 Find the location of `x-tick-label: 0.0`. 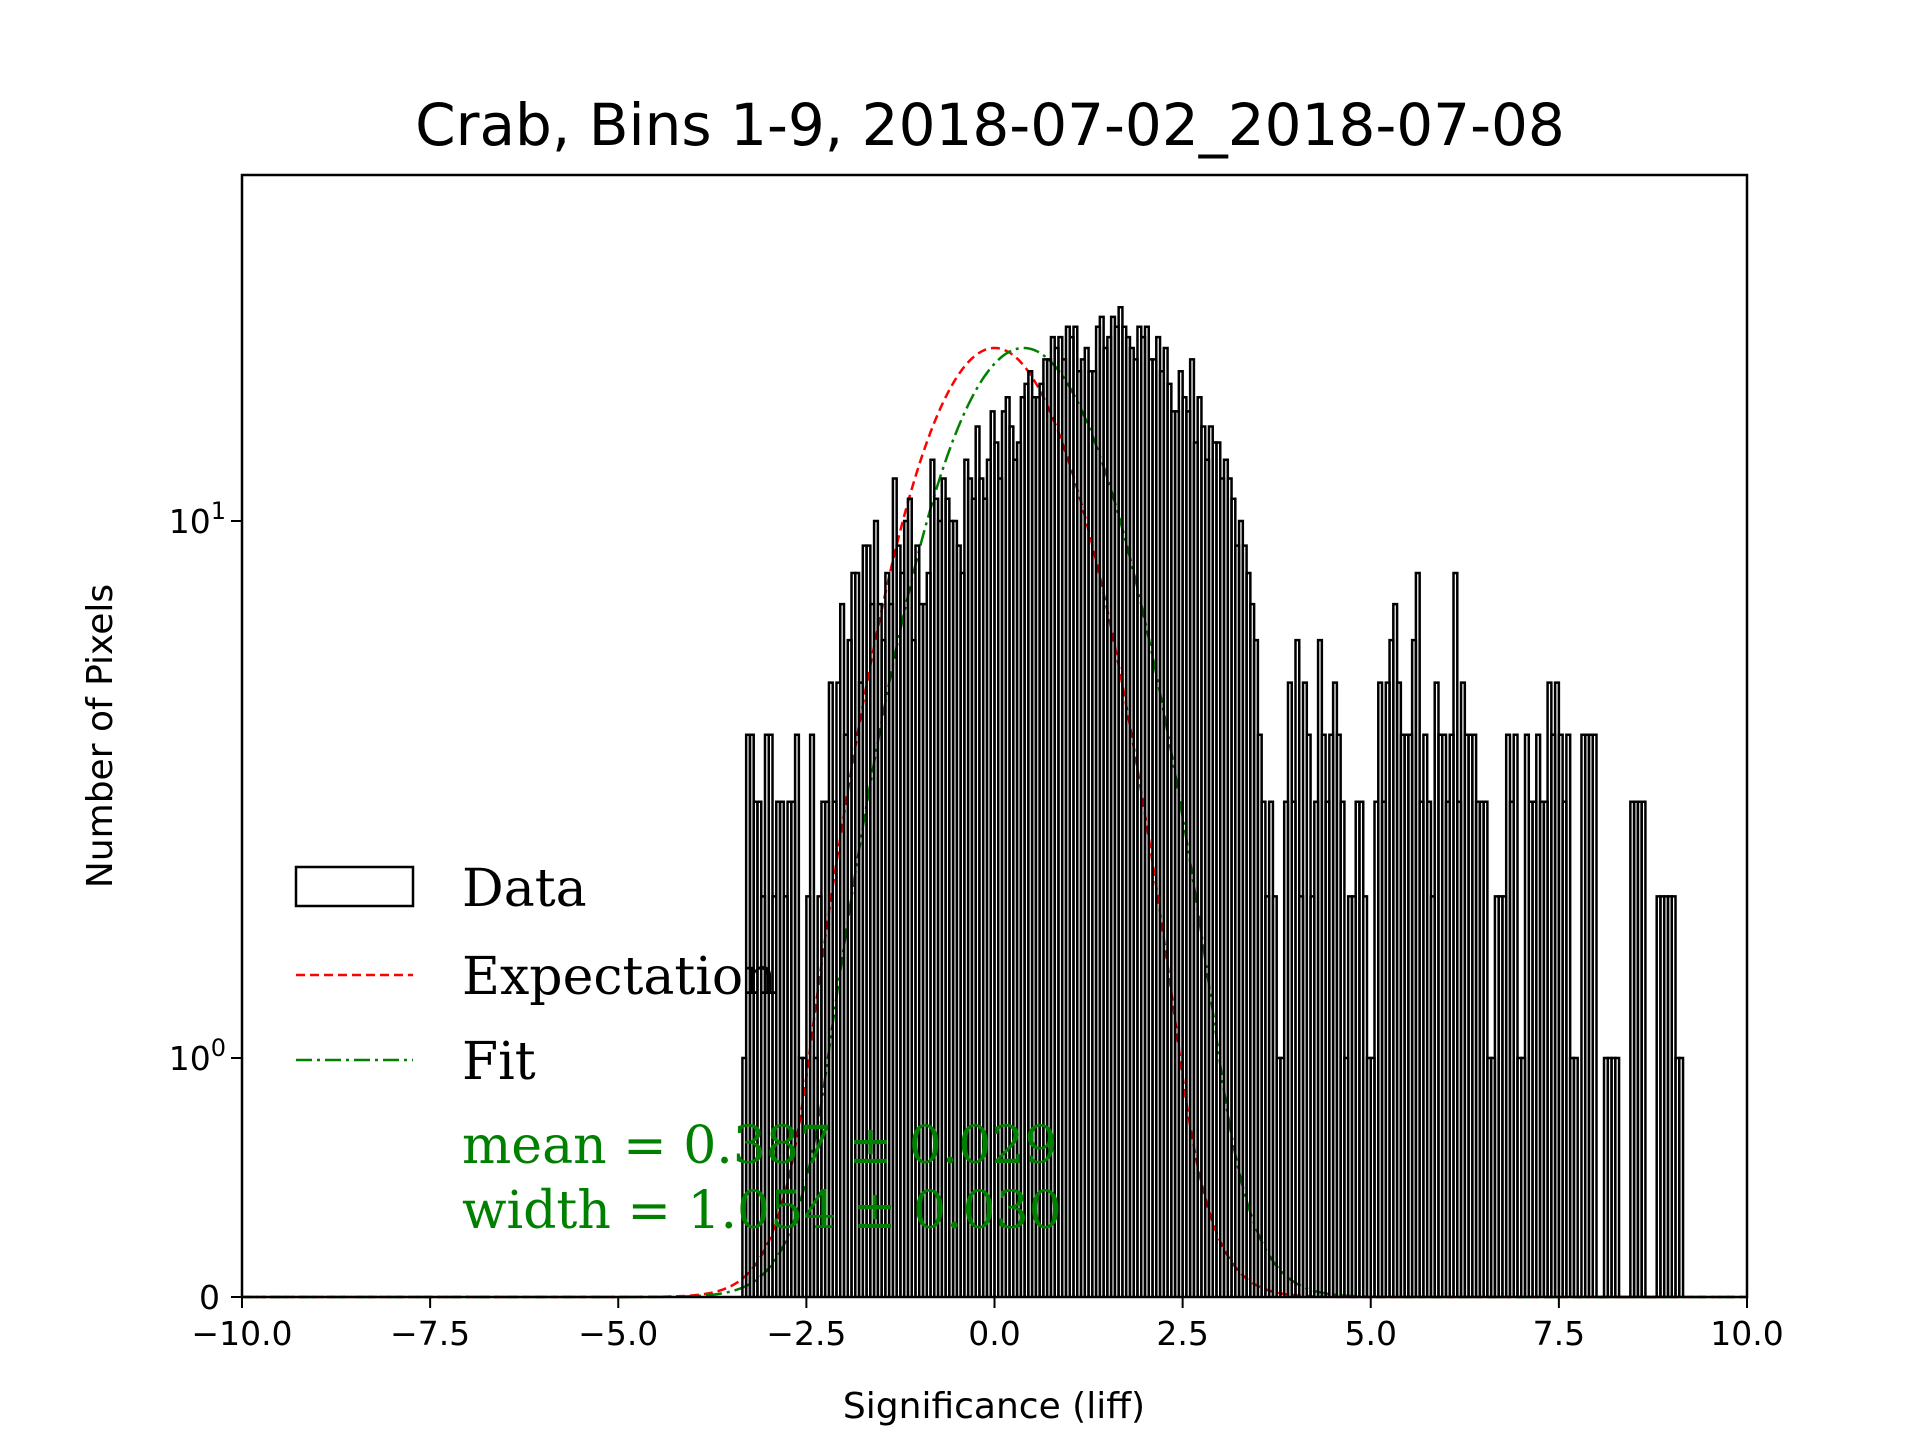

x-tick-label: 0.0 is located at coordinates (994, 1333).